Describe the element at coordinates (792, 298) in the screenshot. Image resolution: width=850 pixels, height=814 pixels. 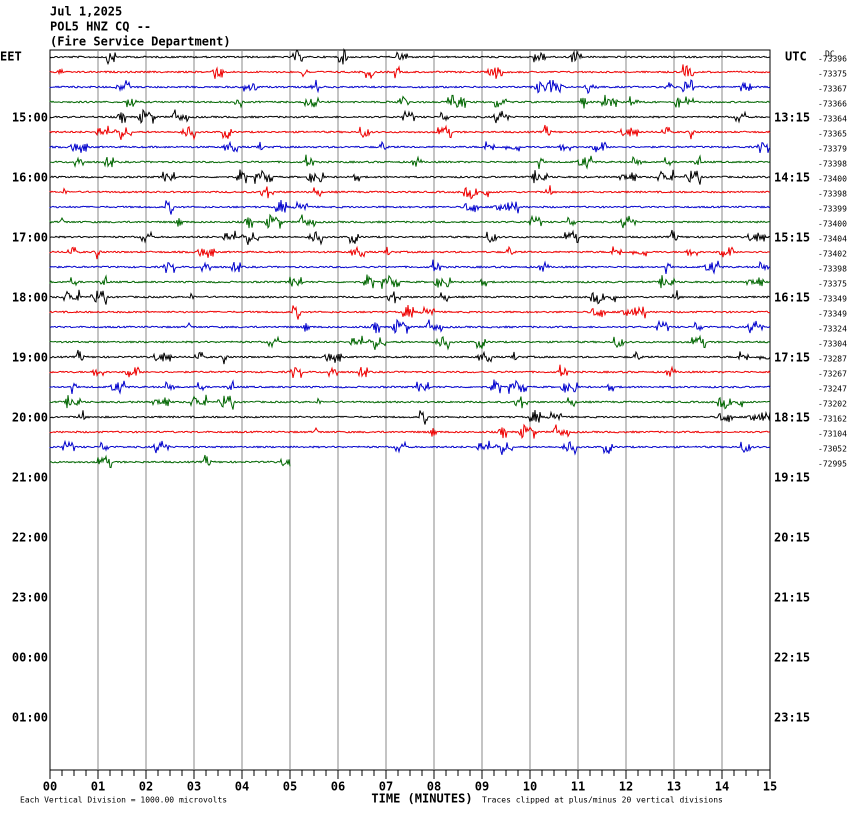
I see `right-time-label: 16:15` at that location.